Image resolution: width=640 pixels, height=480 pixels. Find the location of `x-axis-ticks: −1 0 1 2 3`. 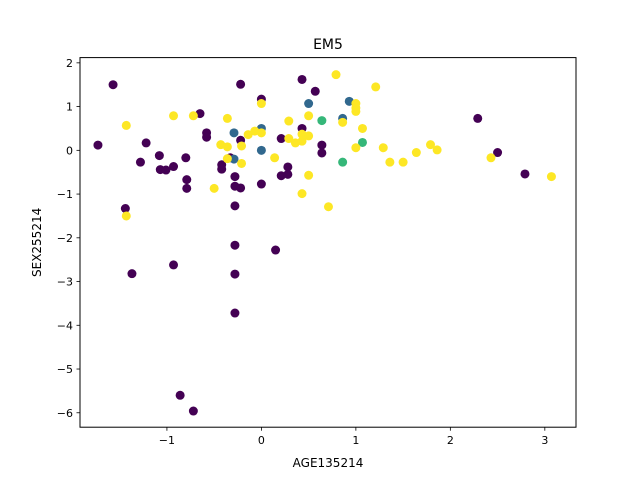

x-axis-ticks: −1 0 1 2 3 is located at coordinates (353, 437).